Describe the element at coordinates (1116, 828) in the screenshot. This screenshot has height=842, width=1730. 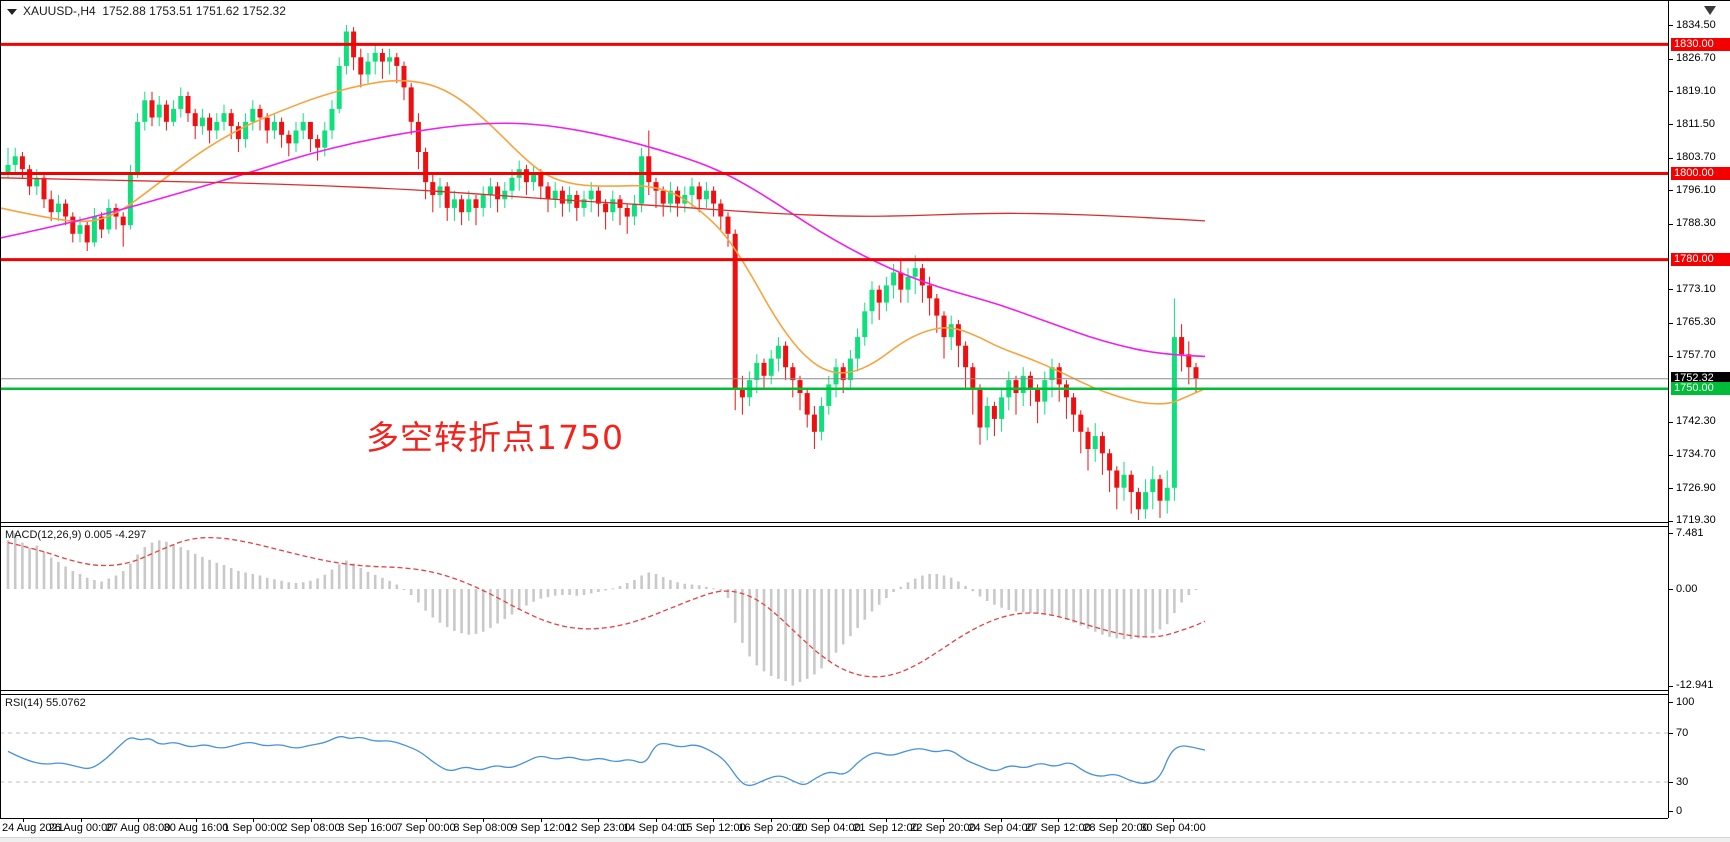
I see `time-axis-label: 28 Sep 20:00` at that location.